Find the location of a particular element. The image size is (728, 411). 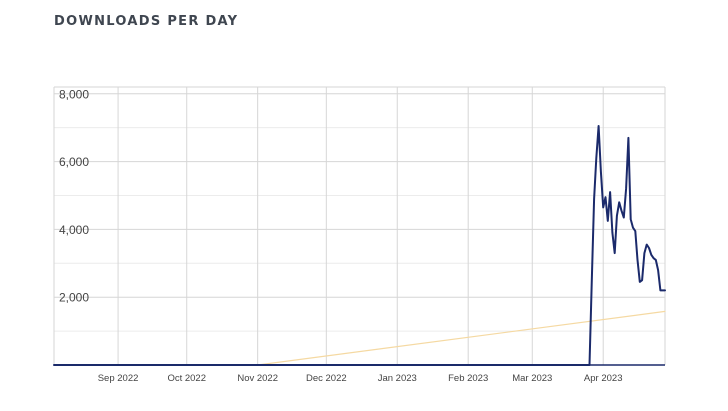

y-tick-label: 8,000 is located at coordinates (74, 94).